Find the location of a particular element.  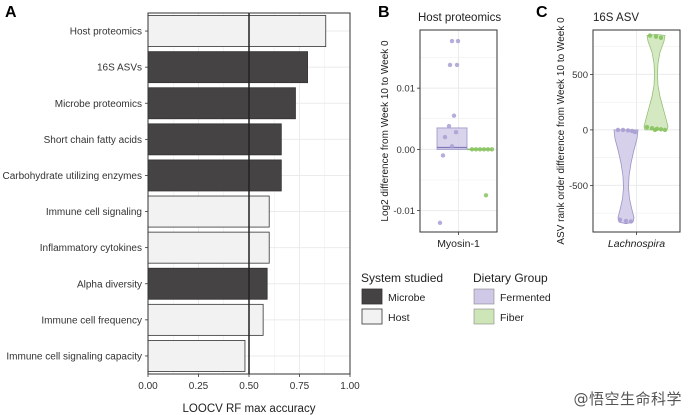

legend-system-title: System studied is located at coordinates (402, 278).